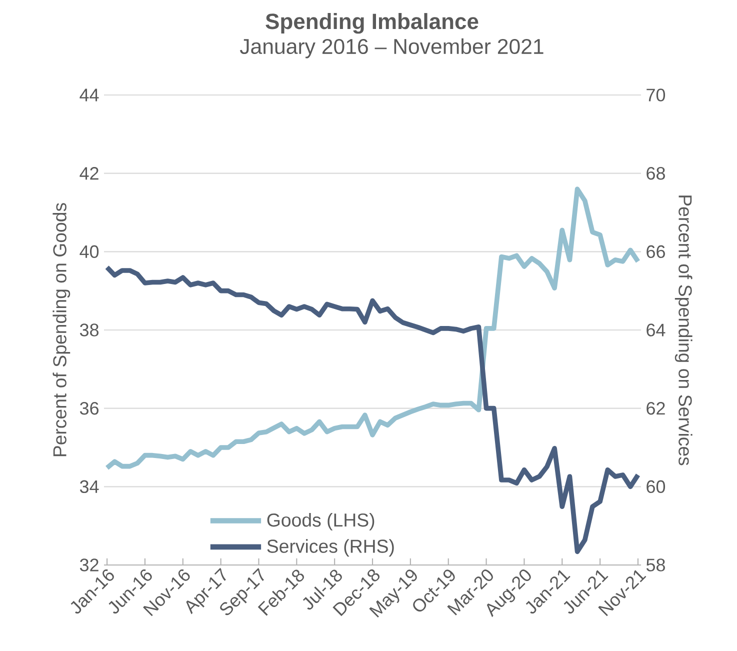 The image size is (737, 651). What do you see at coordinates (320, 521) in the screenshot?
I see `legend-label: Goods (LHS)` at bounding box center [320, 521].